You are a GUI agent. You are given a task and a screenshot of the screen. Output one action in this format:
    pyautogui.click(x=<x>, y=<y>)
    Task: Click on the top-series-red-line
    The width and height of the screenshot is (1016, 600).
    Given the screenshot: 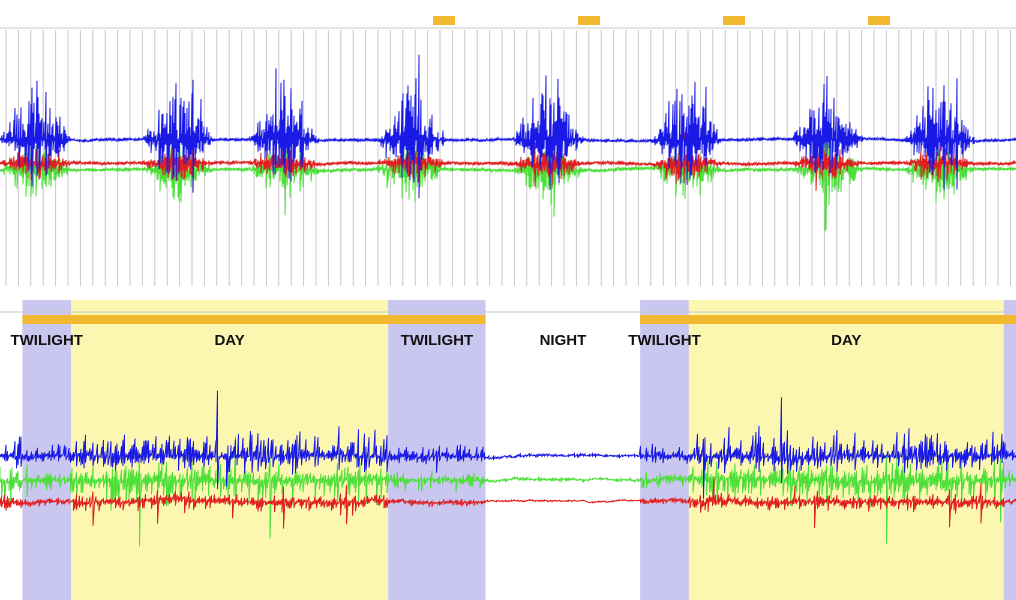 What is the action you would take?
    pyautogui.click(x=508, y=161)
    